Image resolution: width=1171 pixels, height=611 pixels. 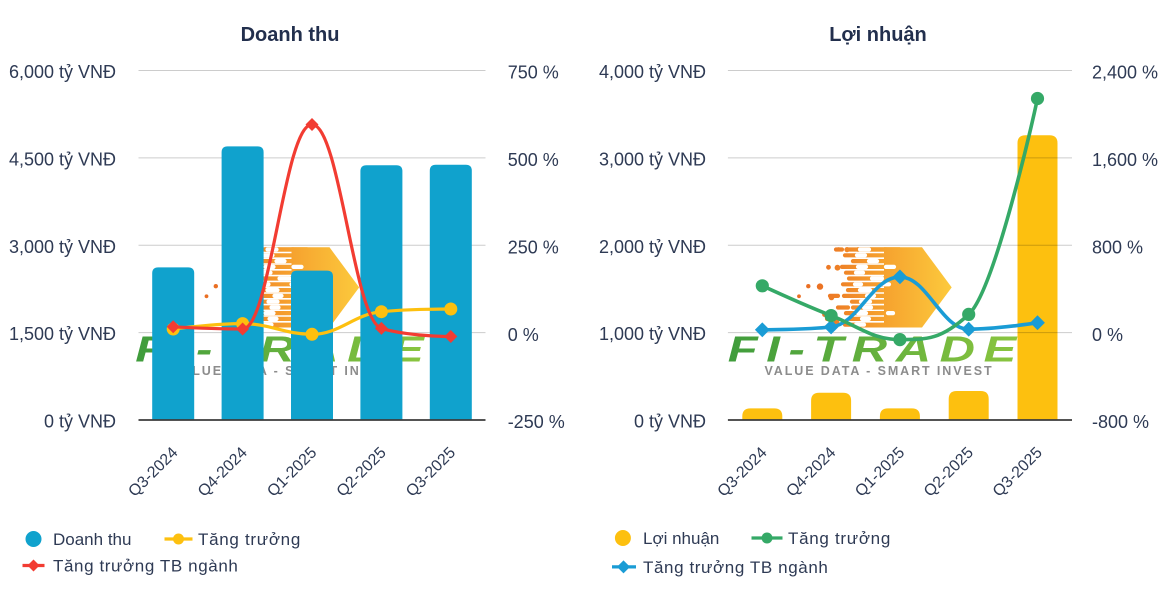 I want to click on svg-text: 250 %, so click(x=533, y=248).